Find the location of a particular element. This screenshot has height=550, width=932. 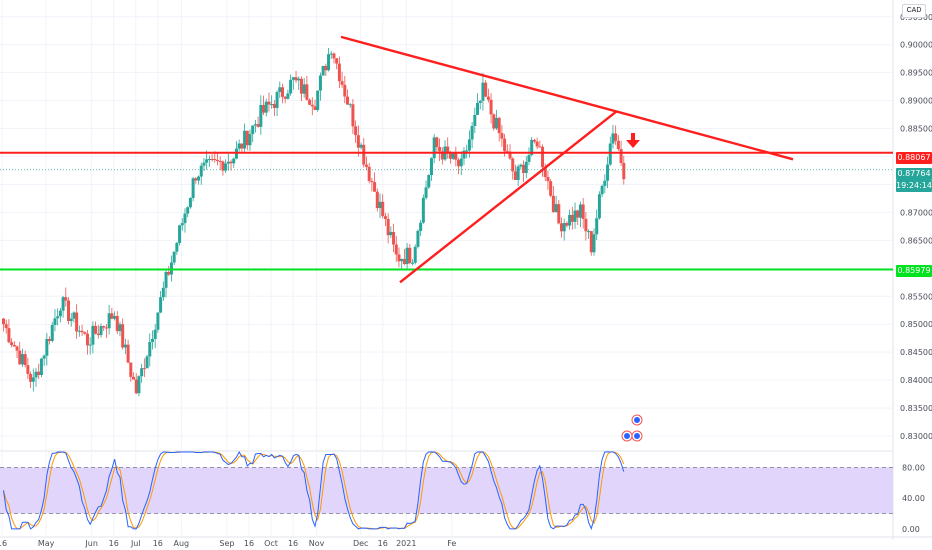

ascending-trendline is located at coordinates (508, 197).